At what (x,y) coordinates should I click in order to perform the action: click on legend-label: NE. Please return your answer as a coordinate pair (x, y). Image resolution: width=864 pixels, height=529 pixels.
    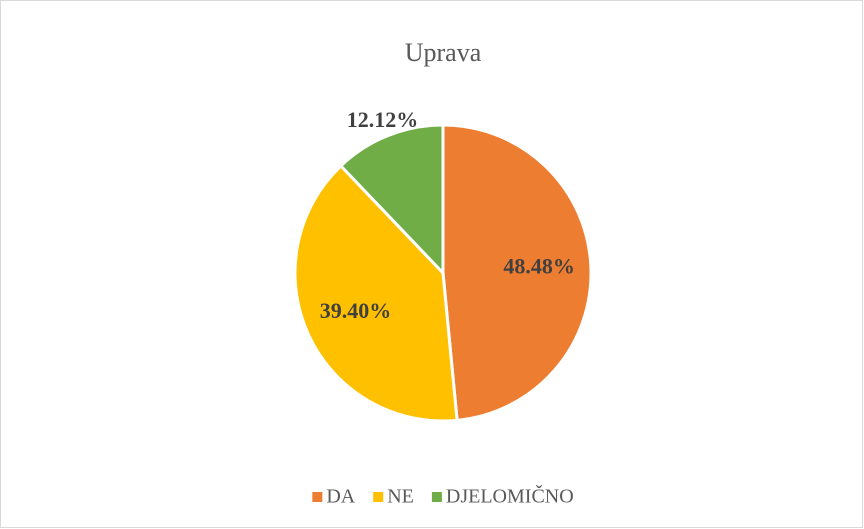
    Looking at the image, I should click on (400, 497).